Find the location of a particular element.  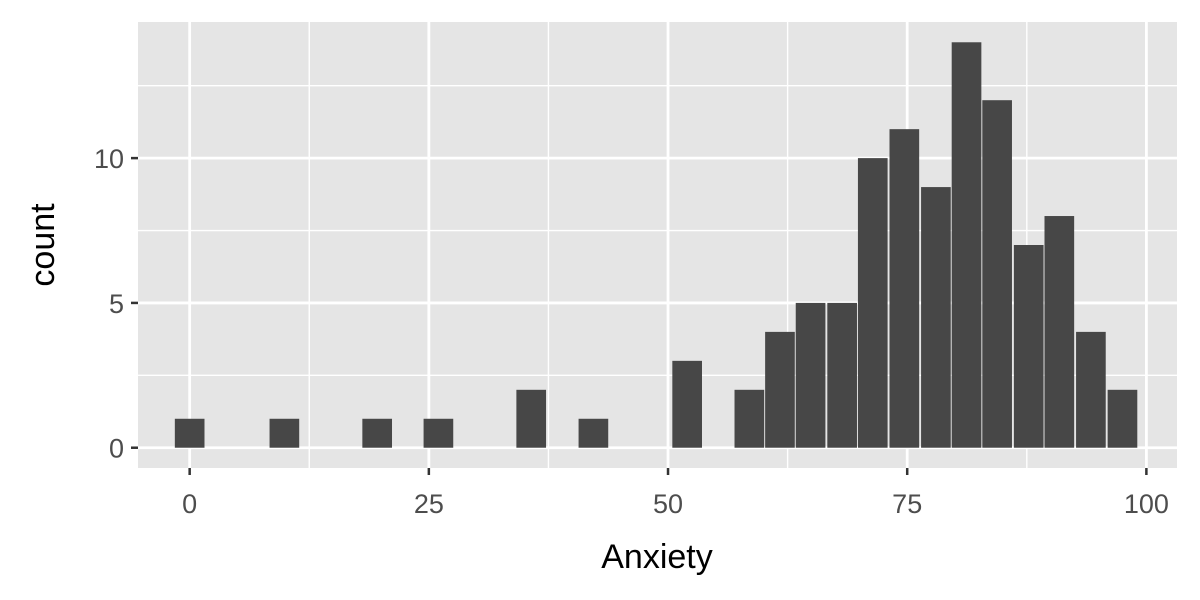

x-tick-label: 100 is located at coordinates (1146, 504).